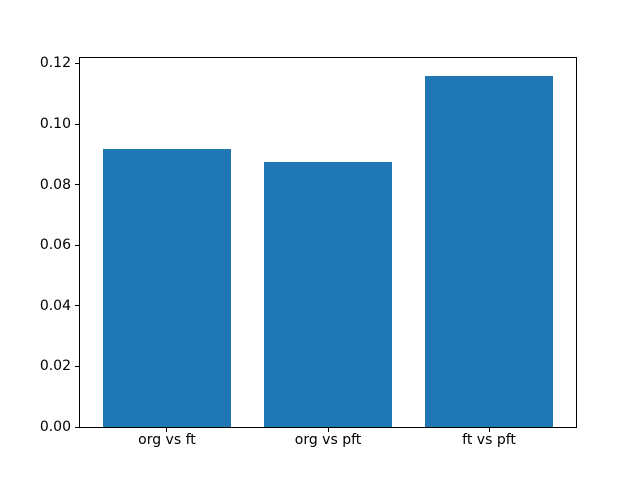 This screenshot has height=480, width=640. What do you see at coordinates (55, 305) in the screenshot?
I see `y-tick-label: 0.04` at bounding box center [55, 305].